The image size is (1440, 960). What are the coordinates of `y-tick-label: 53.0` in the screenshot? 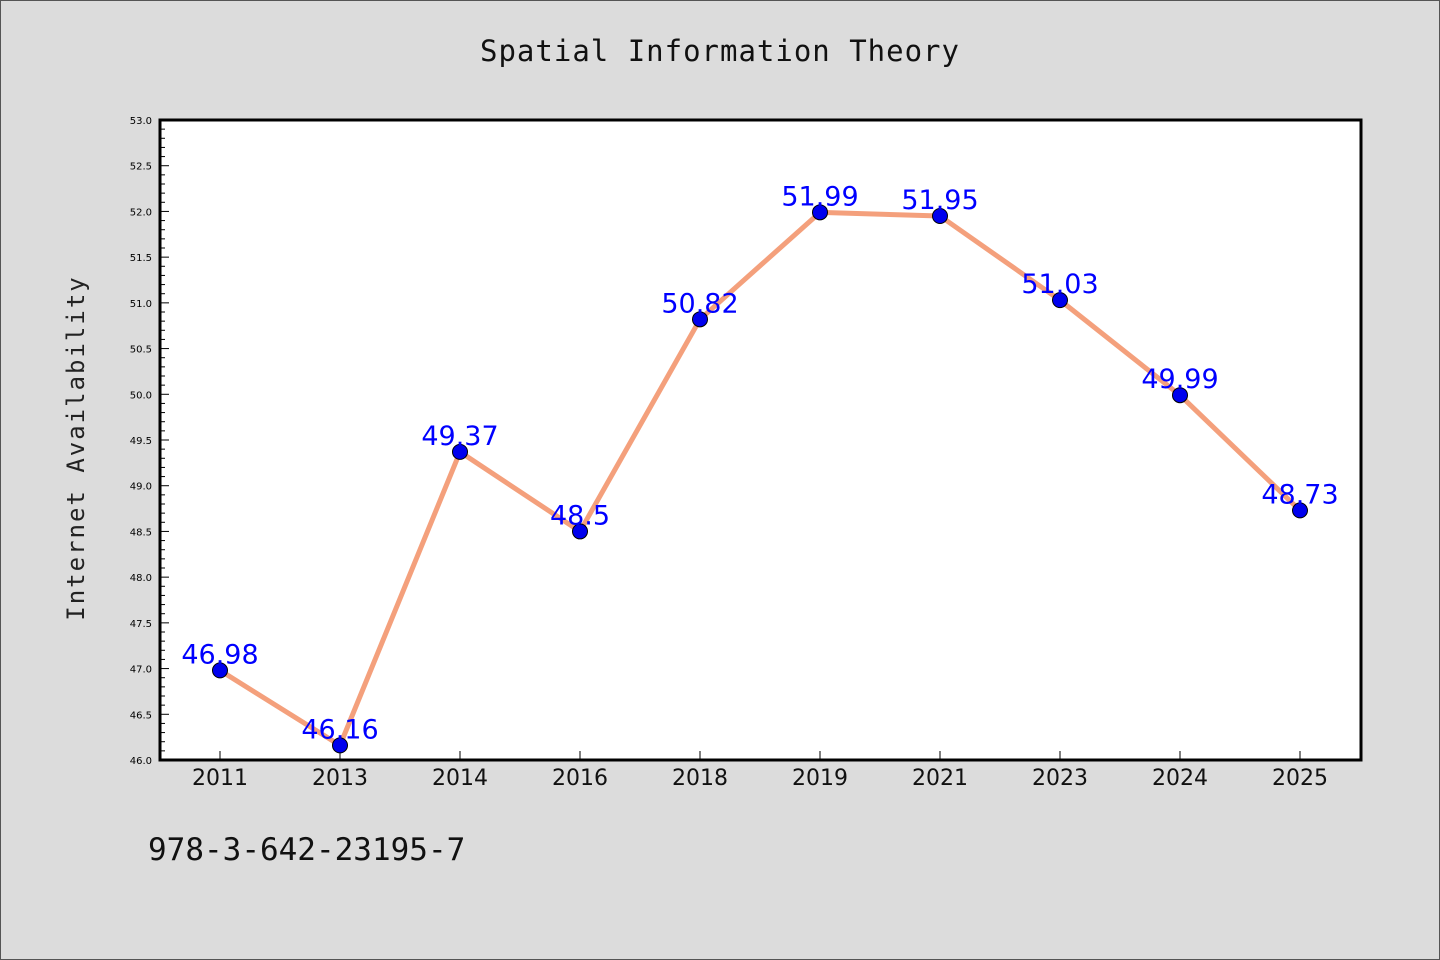 It's located at (141, 121).